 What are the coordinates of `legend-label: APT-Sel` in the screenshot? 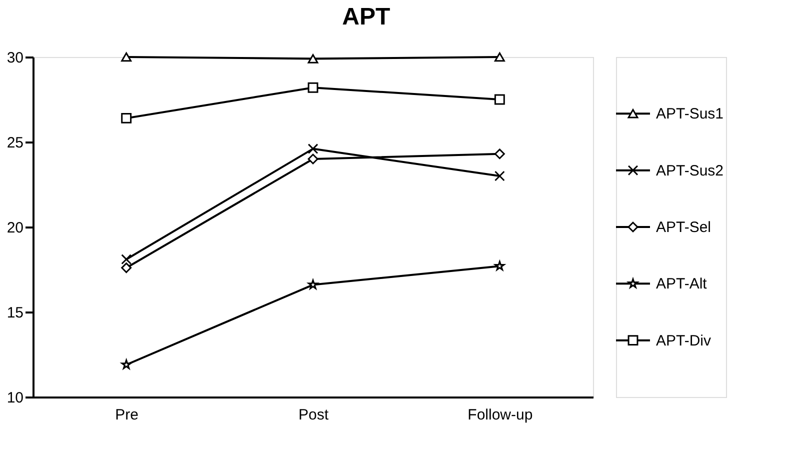 It's located at (684, 227).